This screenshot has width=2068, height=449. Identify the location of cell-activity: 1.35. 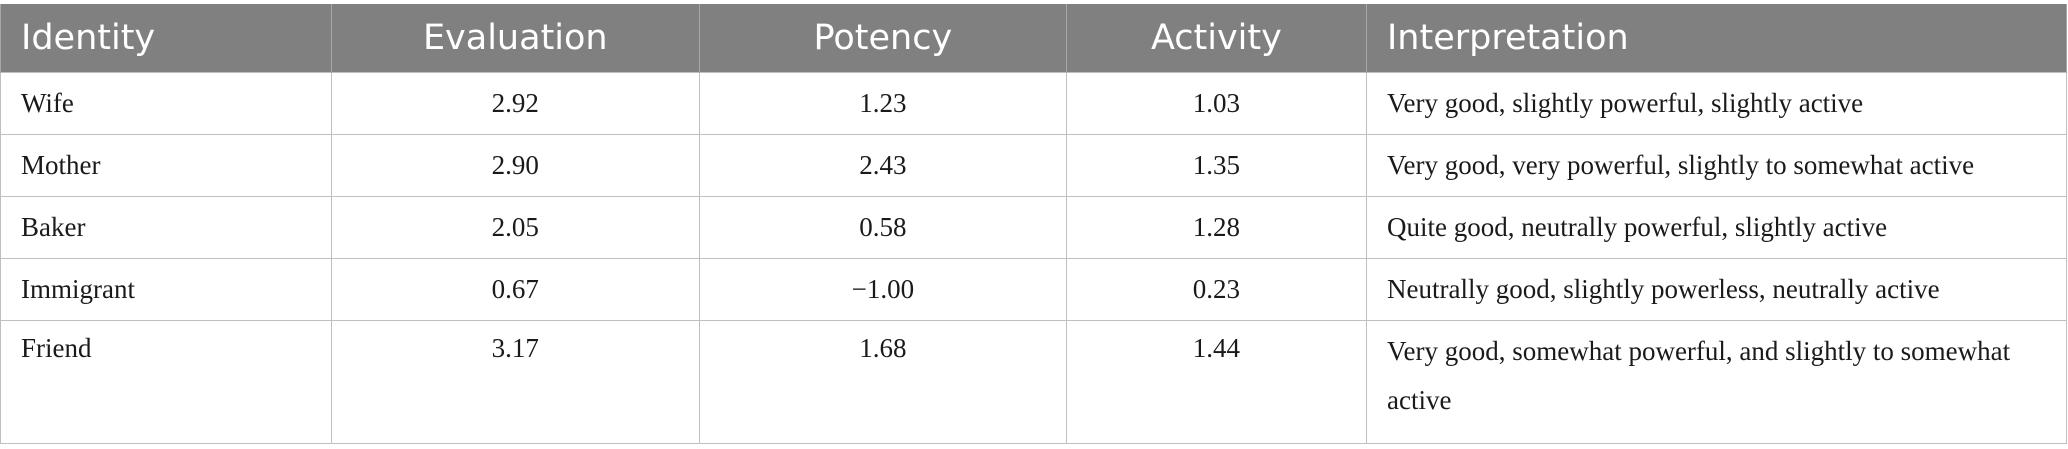
(1216, 165).